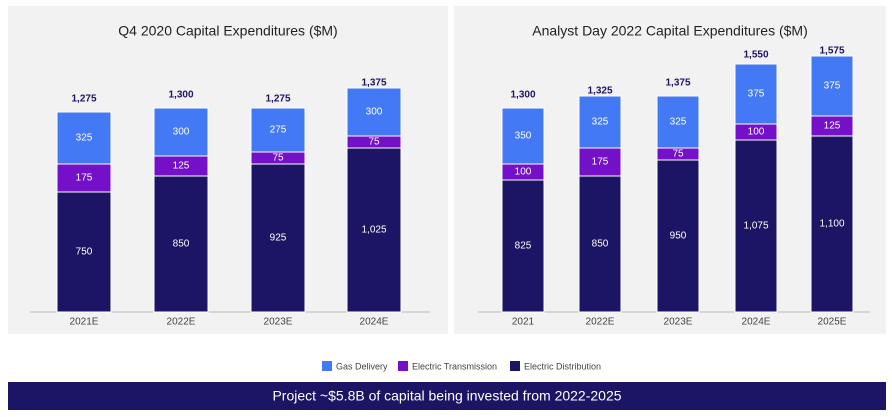 Image resolution: width=892 pixels, height=417 pixels. I want to click on value-label: 825, so click(523, 246).